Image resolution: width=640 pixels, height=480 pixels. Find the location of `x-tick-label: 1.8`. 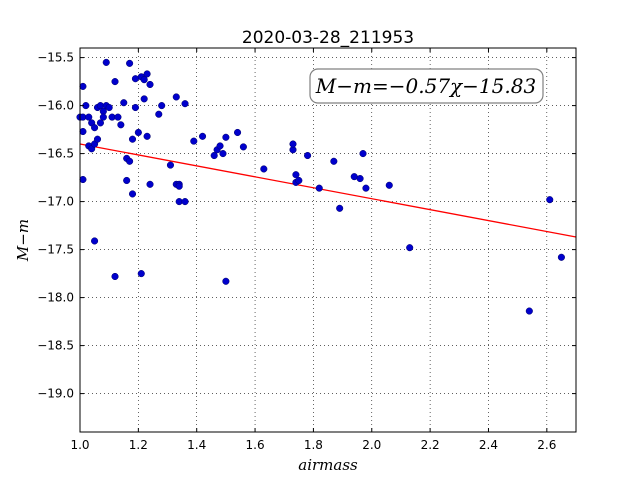

x-tick-label: 1.8 is located at coordinates (313, 445).